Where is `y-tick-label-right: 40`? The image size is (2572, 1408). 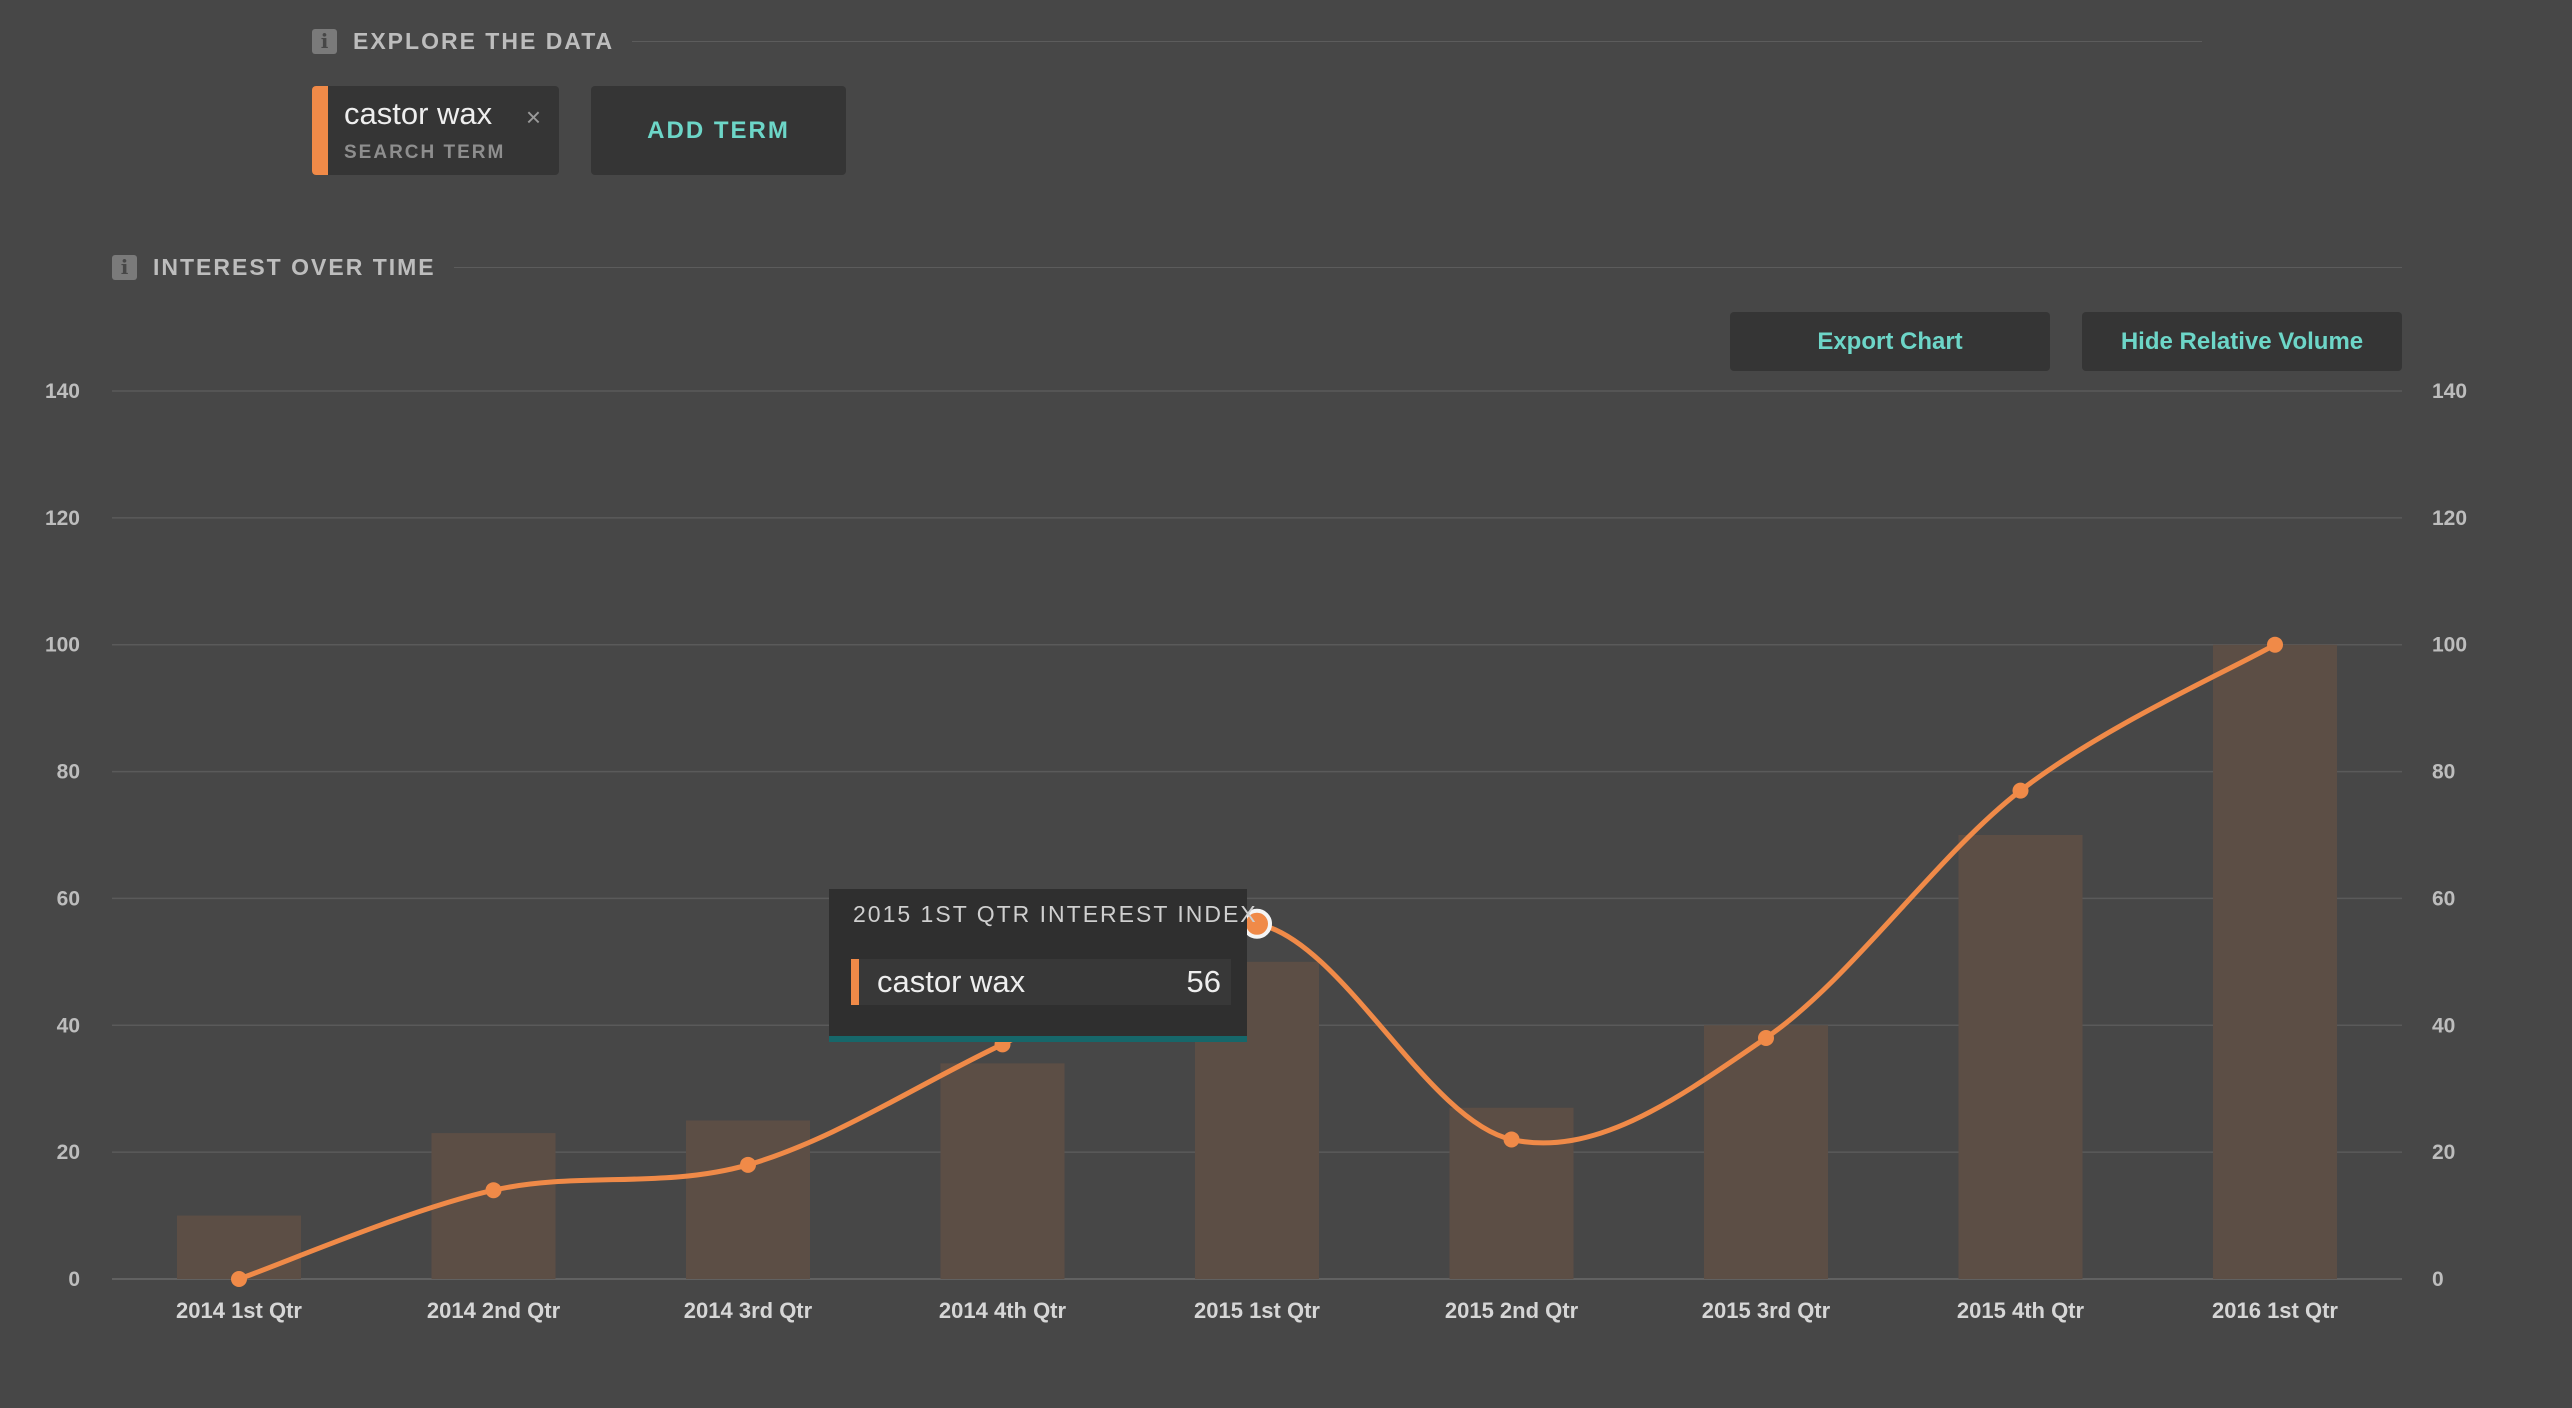 y-tick-label-right: 40 is located at coordinates (2443, 1025).